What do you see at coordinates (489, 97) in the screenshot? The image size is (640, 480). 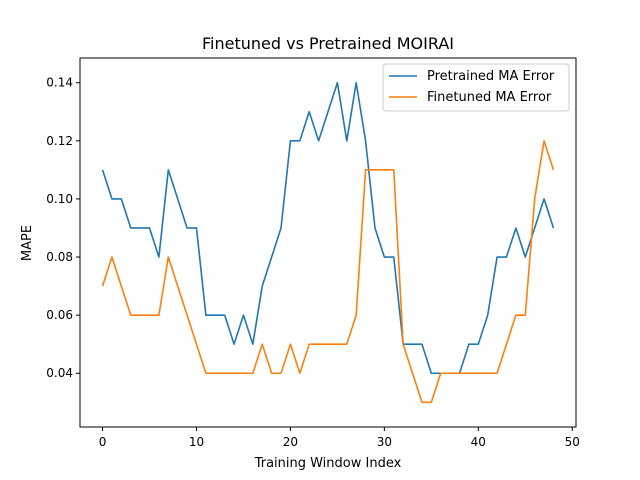 I see `legend-label-finetuned: Finetuned MA Error` at bounding box center [489, 97].